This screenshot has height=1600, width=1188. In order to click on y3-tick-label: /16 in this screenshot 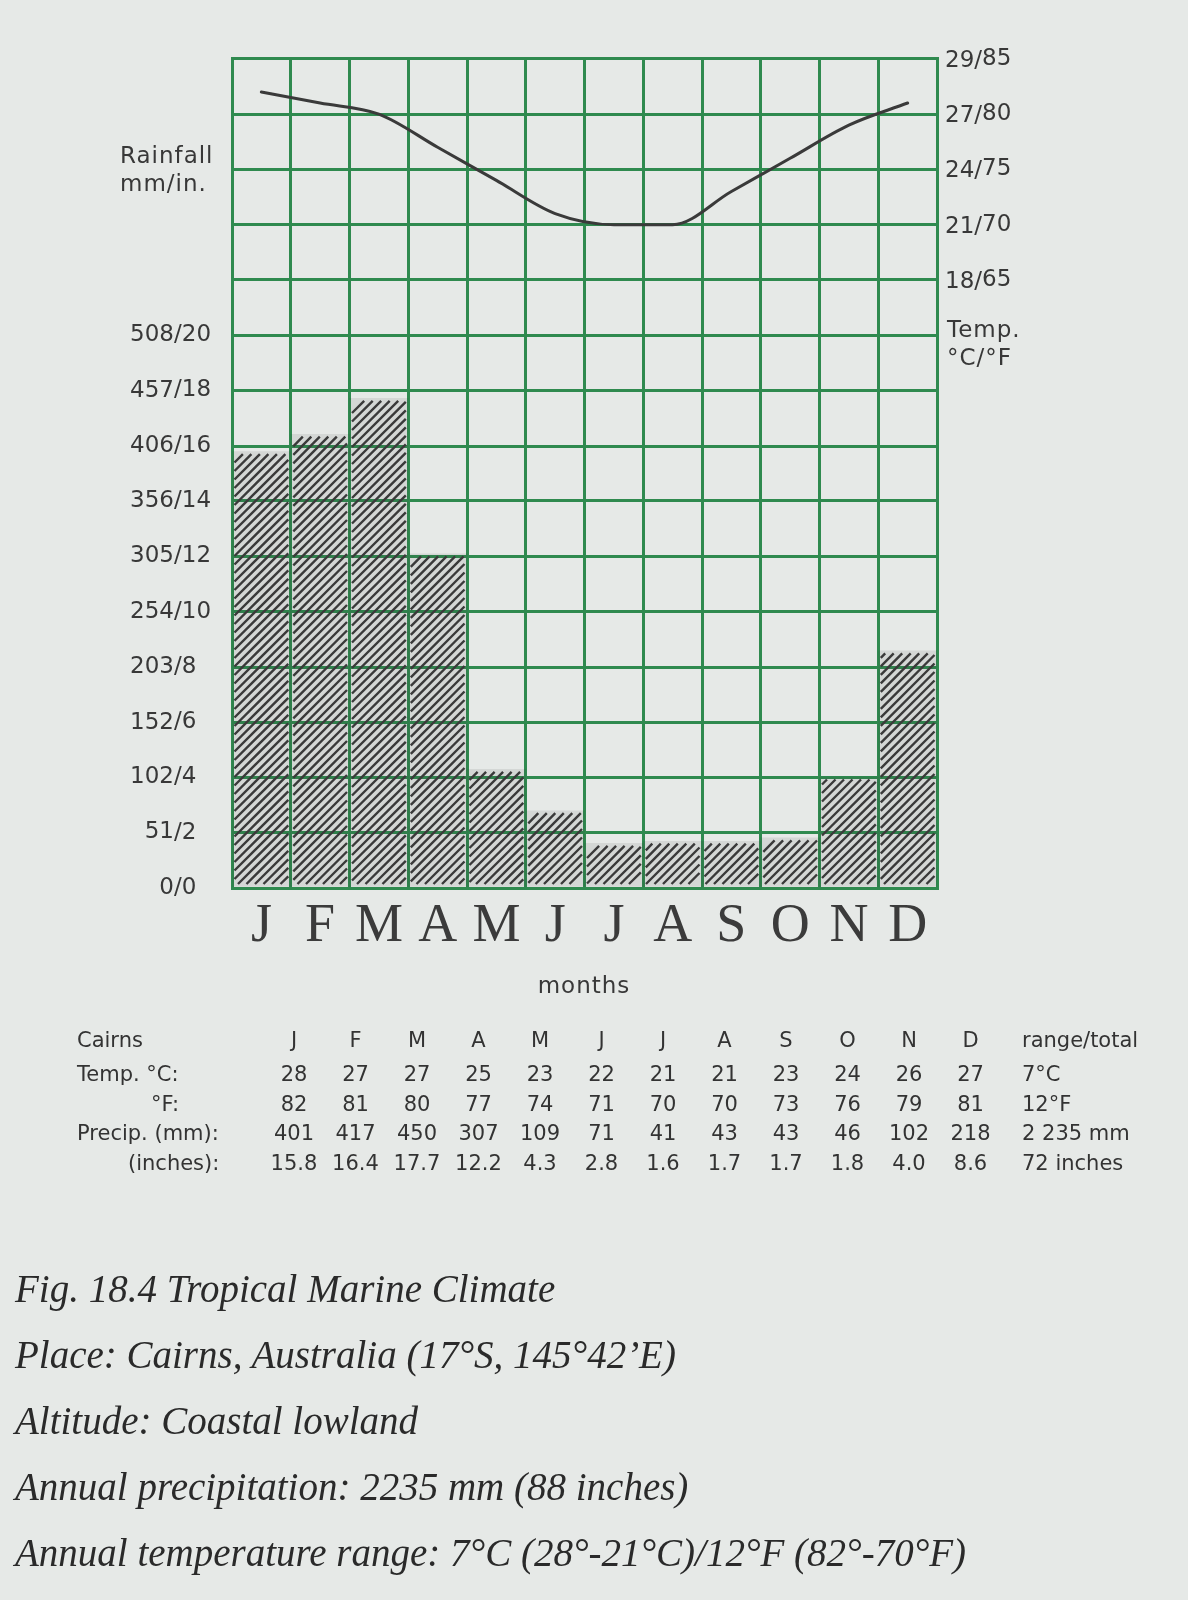, I will do `click(193, 443)`.